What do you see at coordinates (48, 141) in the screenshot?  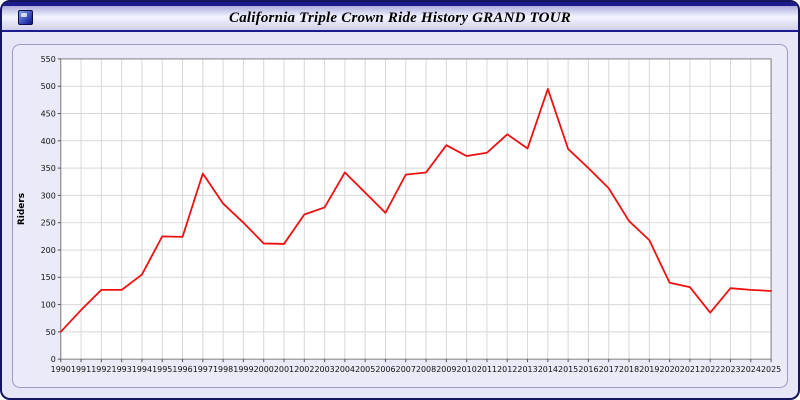 I see `svg-text: 400` at bounding box center [48, 141].